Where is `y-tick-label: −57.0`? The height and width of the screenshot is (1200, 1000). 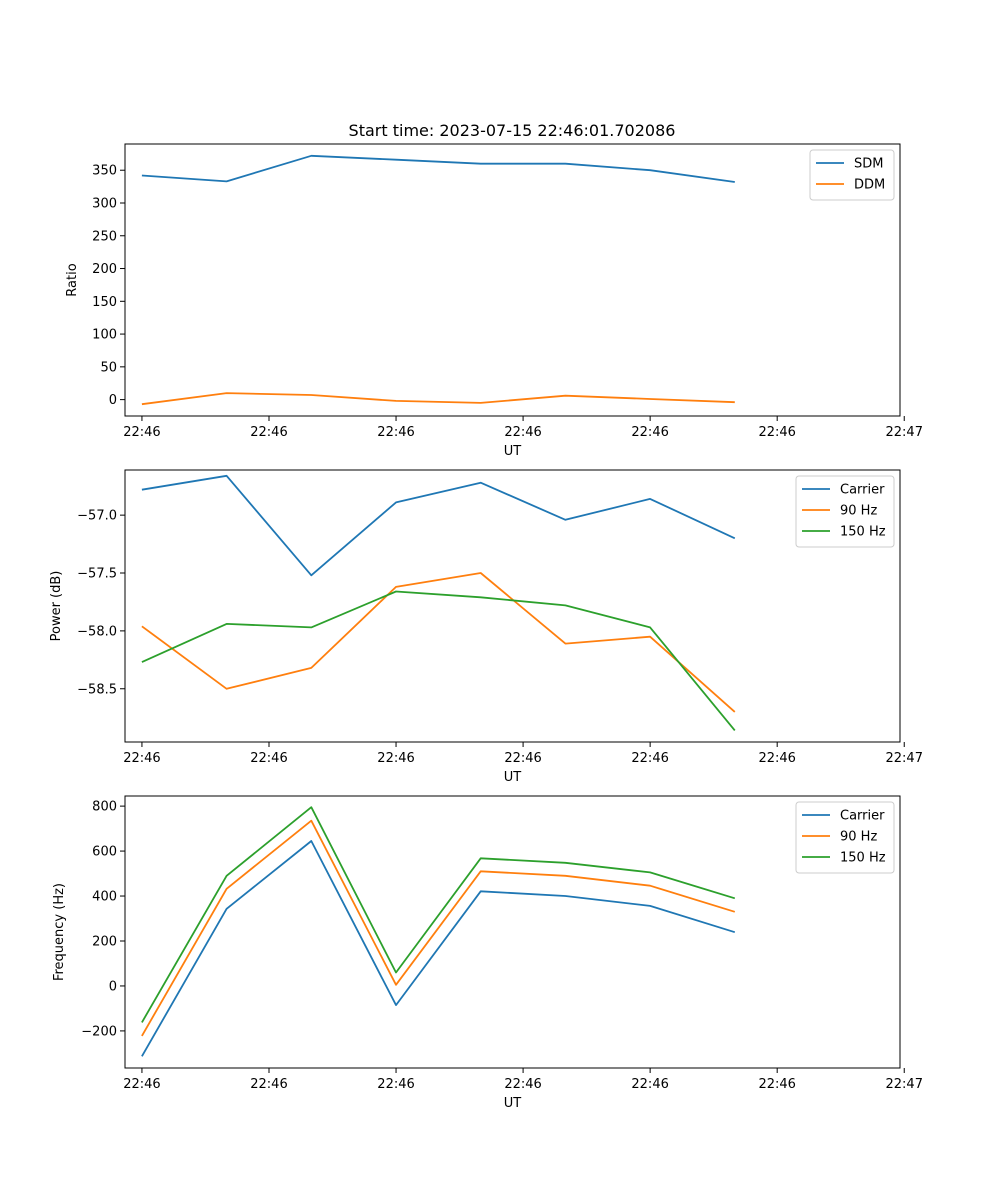 y-tick-label: −57.0 is located at coordinates (97, 516).